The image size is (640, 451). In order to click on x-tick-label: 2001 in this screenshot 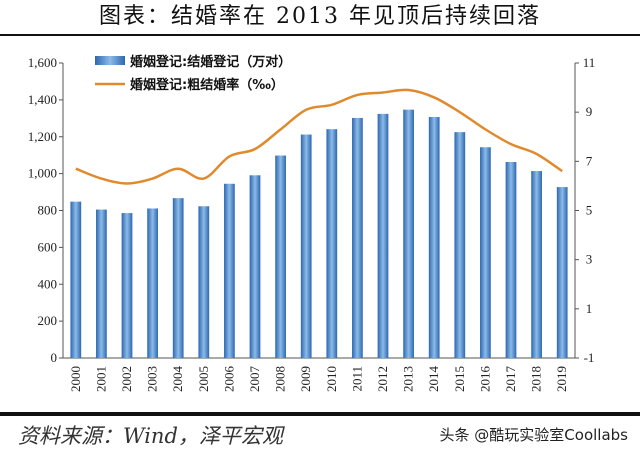, I will do `click(100, 379)`.